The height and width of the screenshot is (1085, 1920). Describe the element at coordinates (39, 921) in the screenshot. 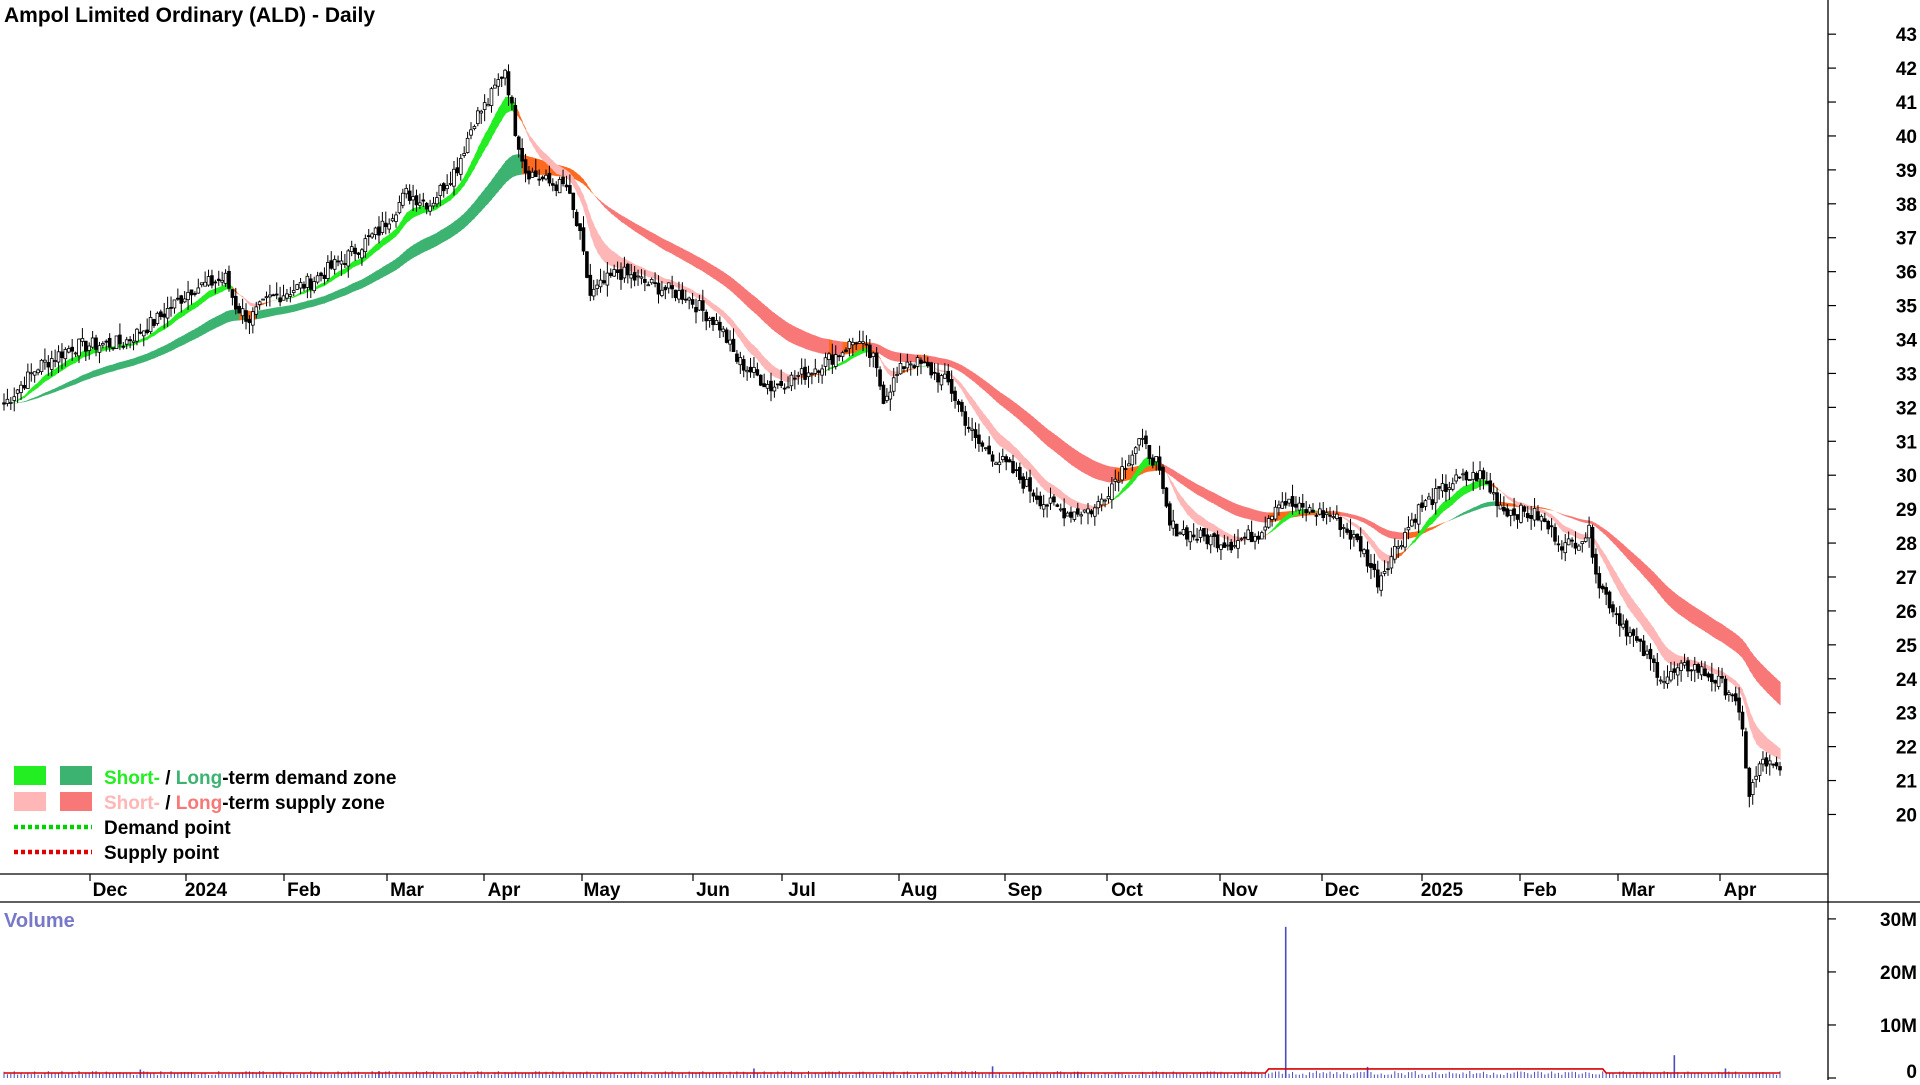

I see `volume-label: Volume` at that location.